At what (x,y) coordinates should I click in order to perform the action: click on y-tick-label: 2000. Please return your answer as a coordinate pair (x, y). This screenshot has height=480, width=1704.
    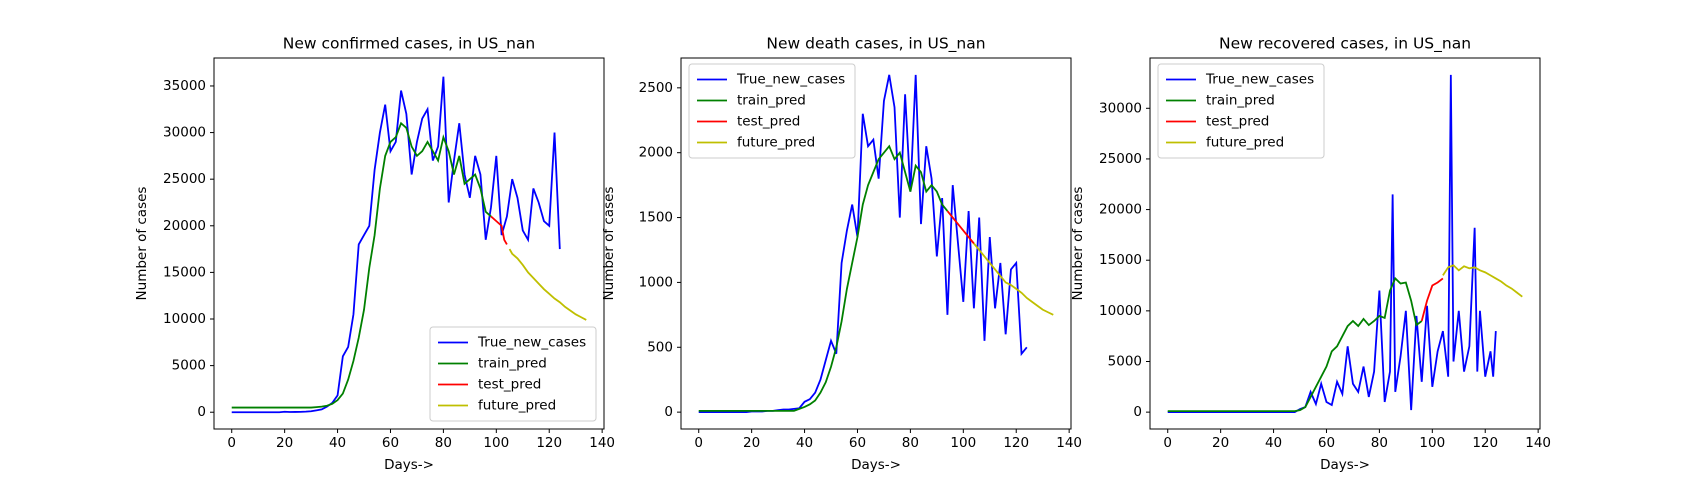
    Looking at the image, I should click on (656, 153).